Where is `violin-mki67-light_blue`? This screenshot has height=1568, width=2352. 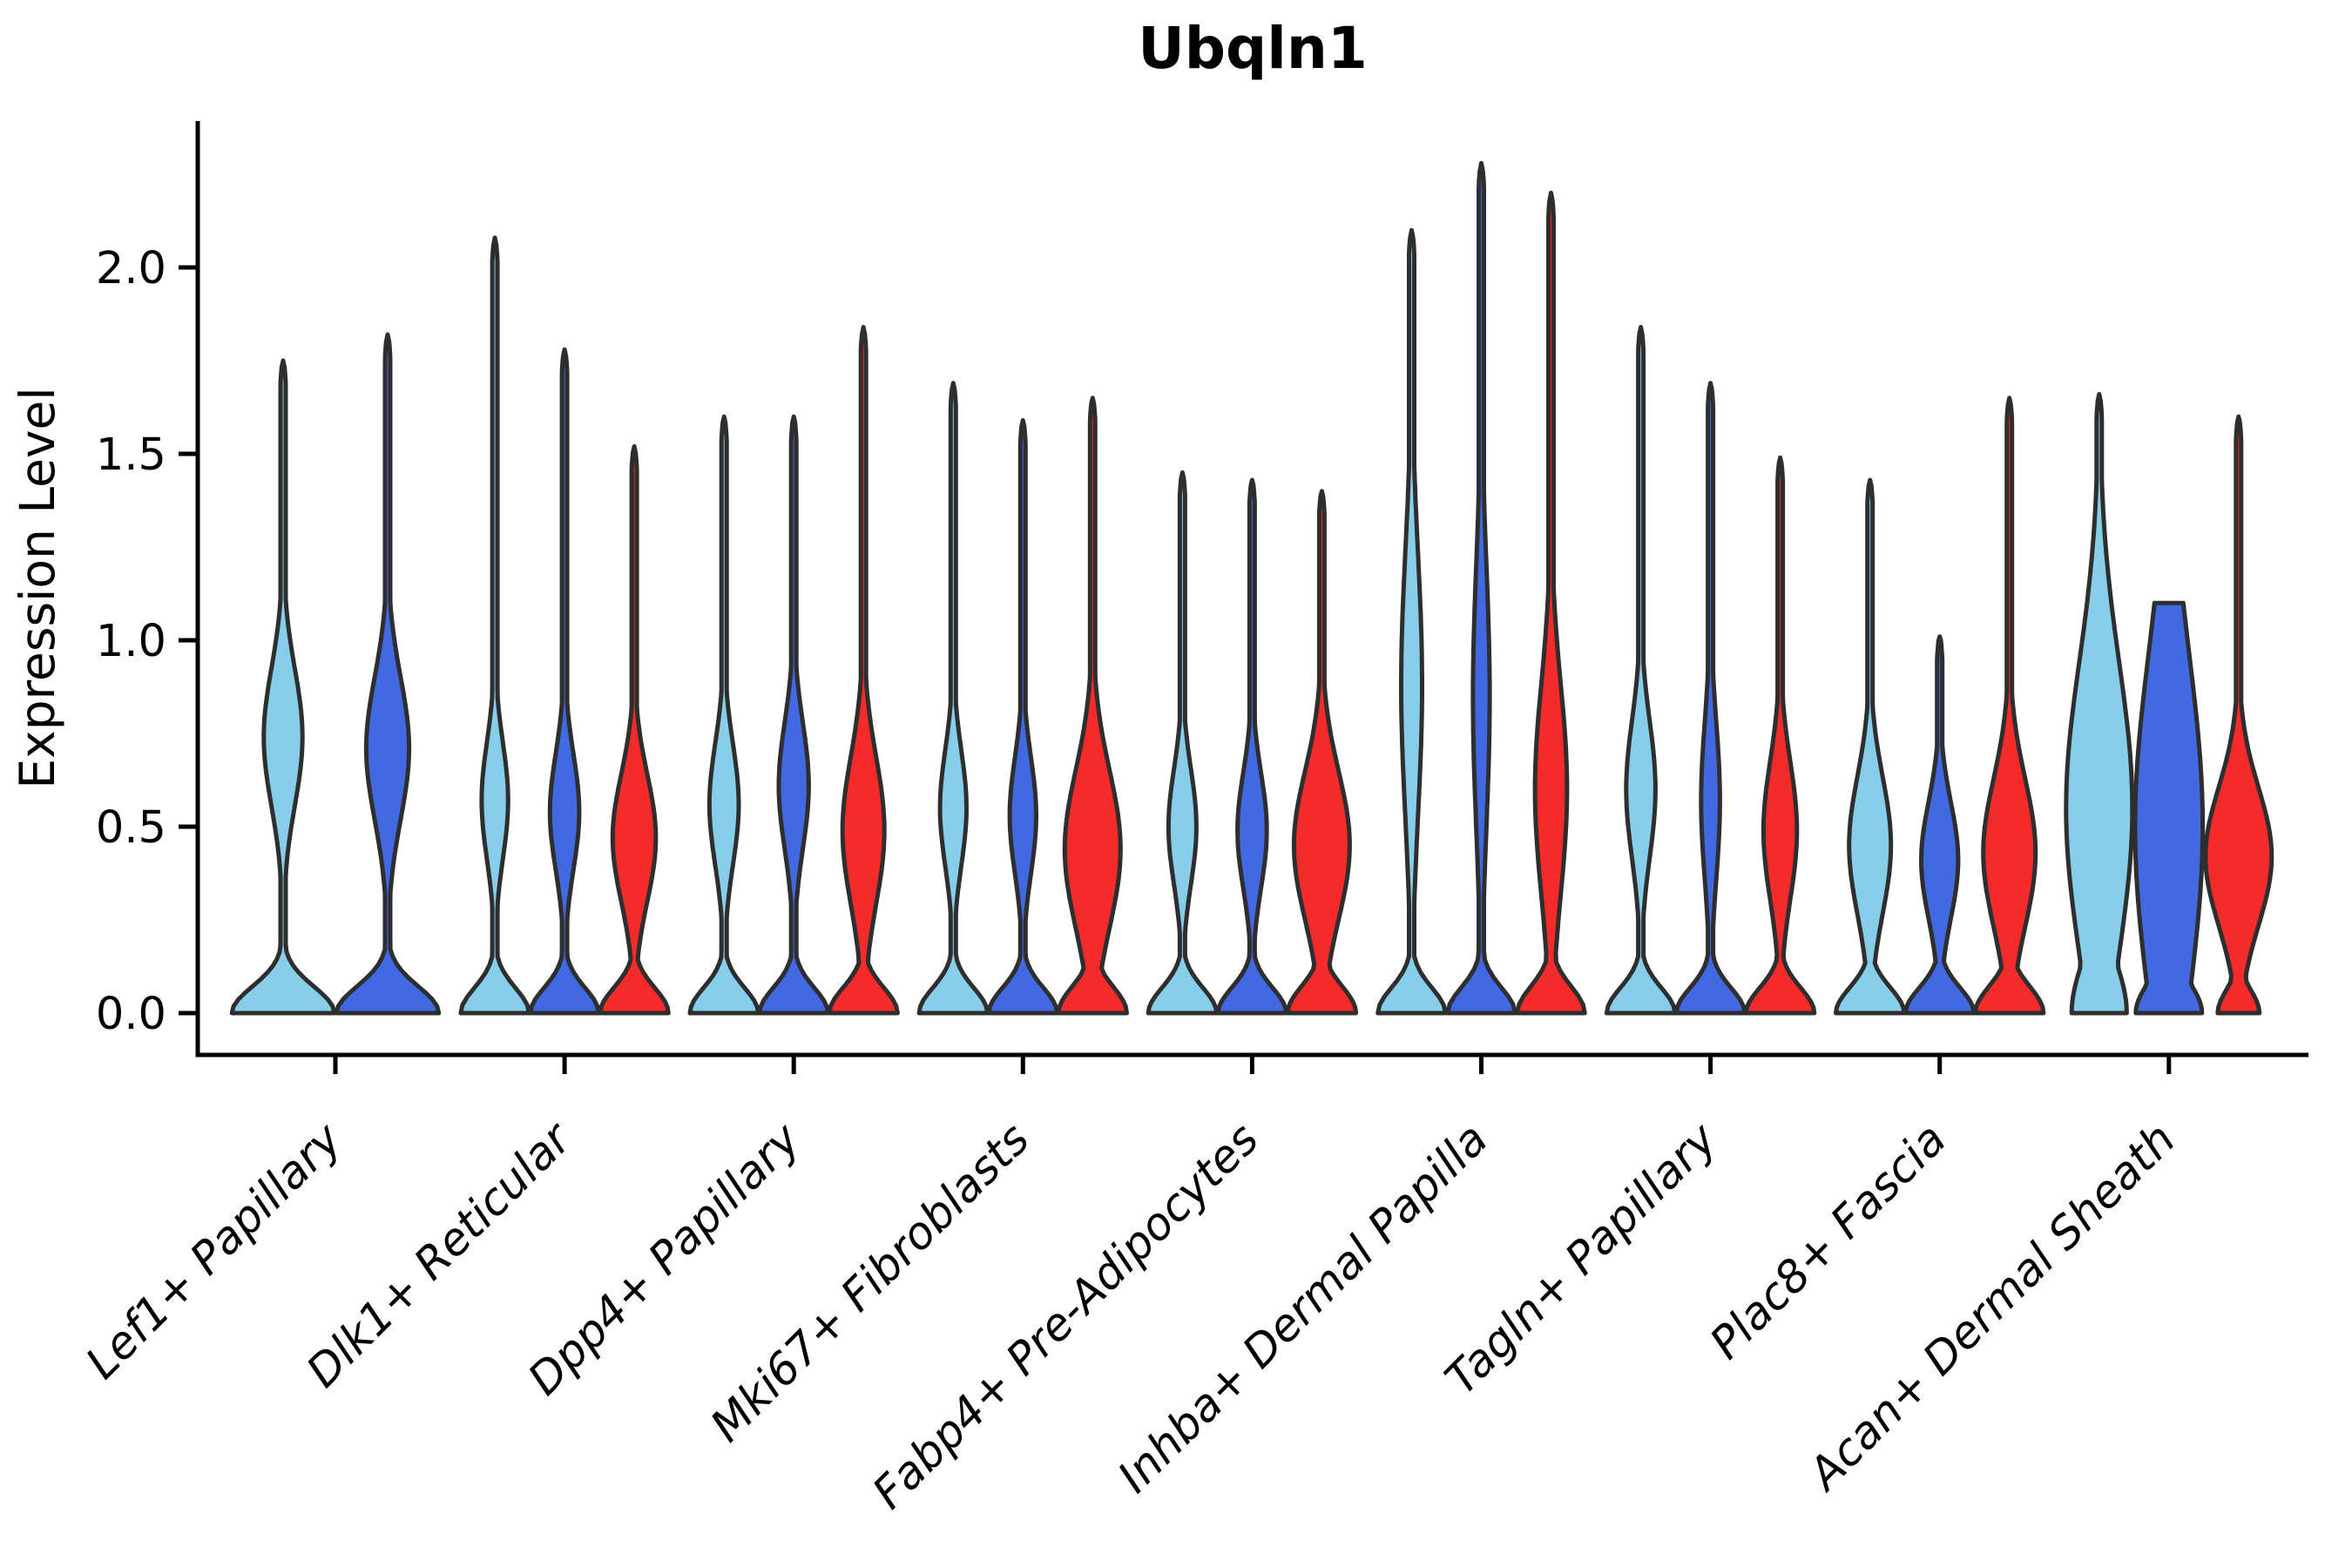
violin-mki67-light_blue is located at coordinates (953, 698).